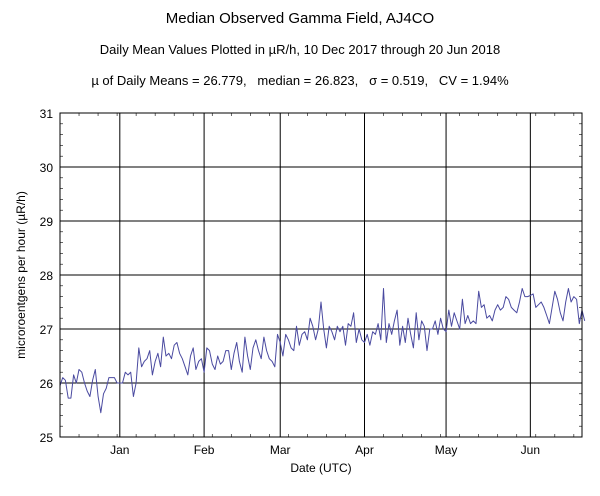 Image resolution: width=600 pixels, height=496 pixels. Describe the element at coordinates (47, 114) in the screenshot. I see `y-tick-label: 31` at that location.